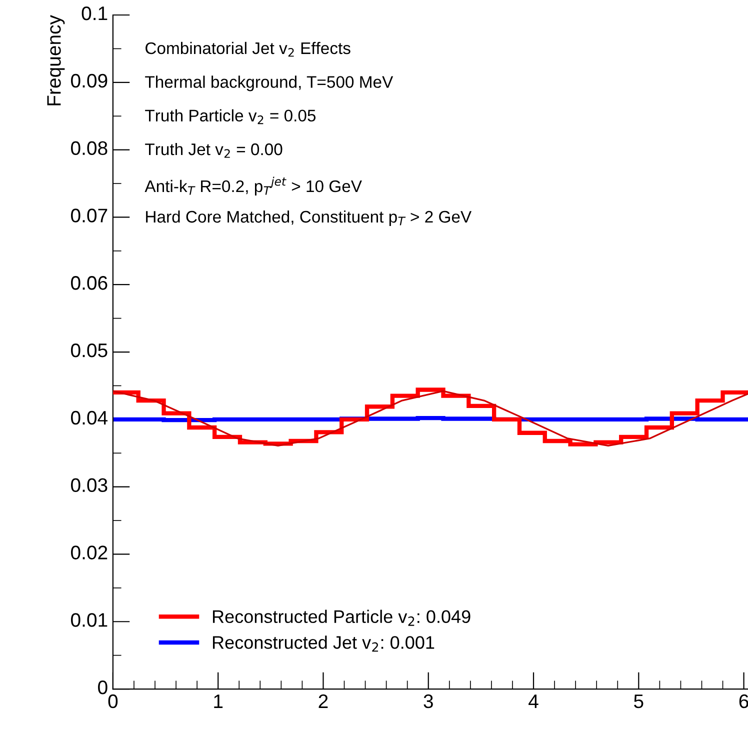 This screenshot has width=748, height=750. Describe the element at coordinates (89, 283) in the screenshot. I see `y-tick-label: 0.06` at that location.